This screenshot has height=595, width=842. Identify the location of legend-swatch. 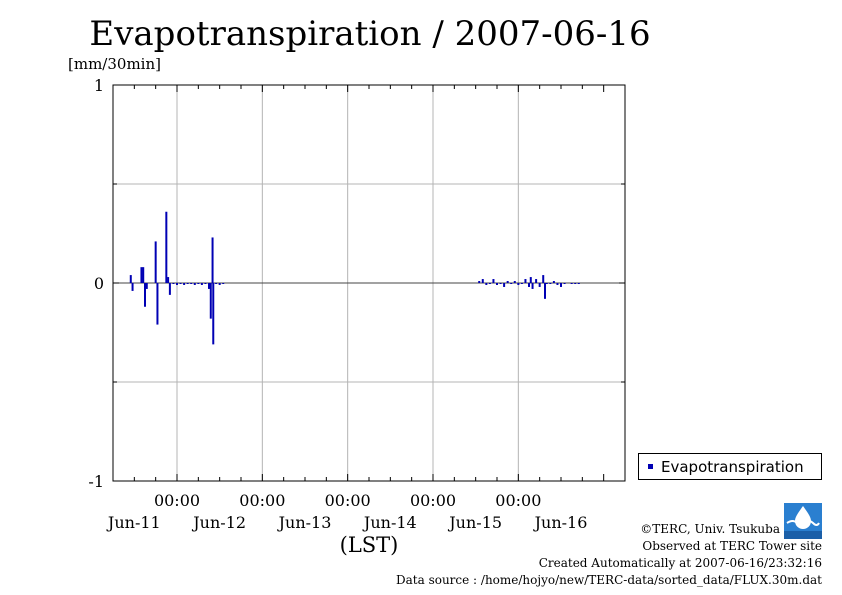
(650, 466).